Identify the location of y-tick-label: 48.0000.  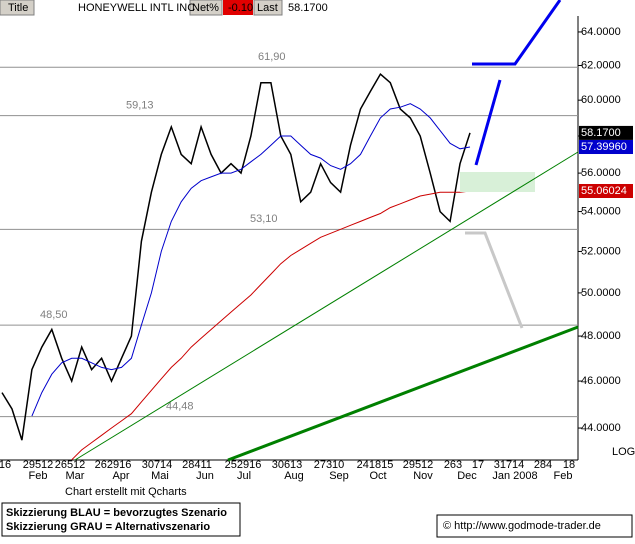
(601, 336).